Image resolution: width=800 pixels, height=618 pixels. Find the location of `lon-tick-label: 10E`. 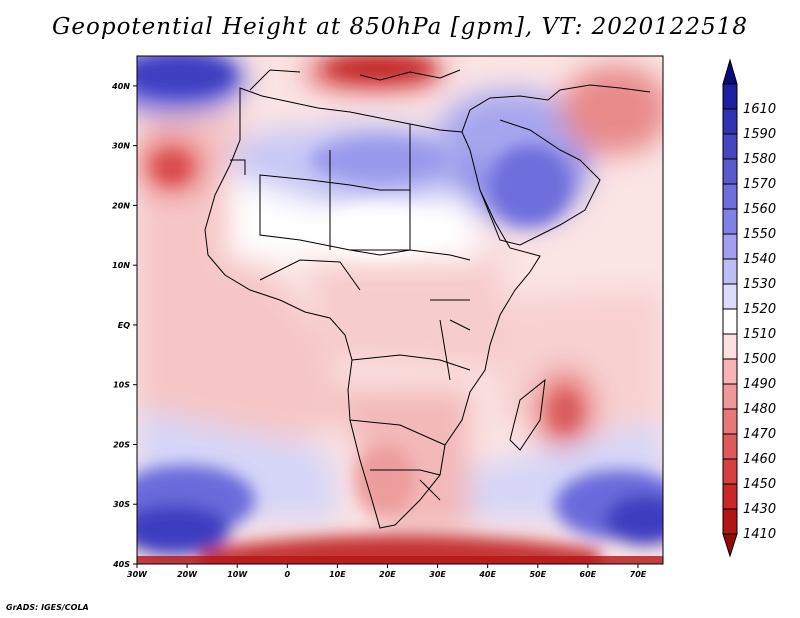

lon-tick-label: 10E is located at coordinates (337, 574).